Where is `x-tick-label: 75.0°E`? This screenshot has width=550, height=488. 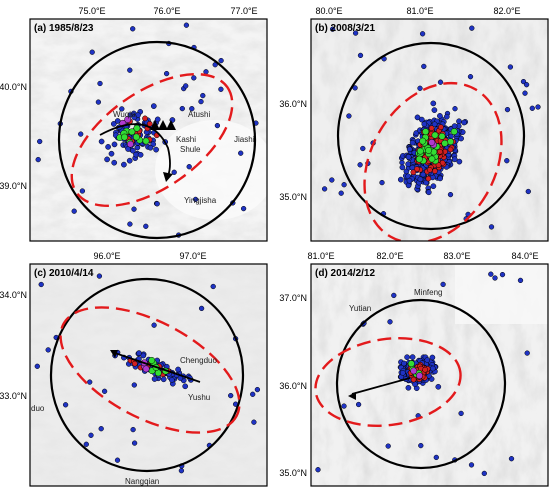 x-tick-label: 75.0°E is located at coordinates (91, 11).